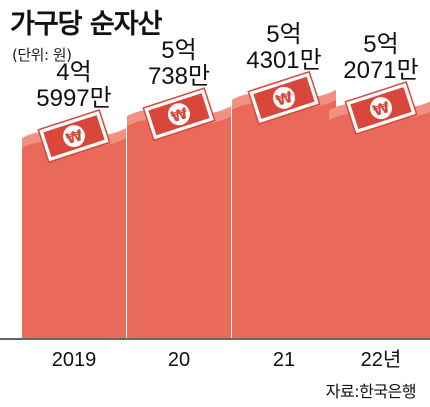 The image size is (430, 407). I want to click on source-note: 자료:한국은행, so click(371, 391).